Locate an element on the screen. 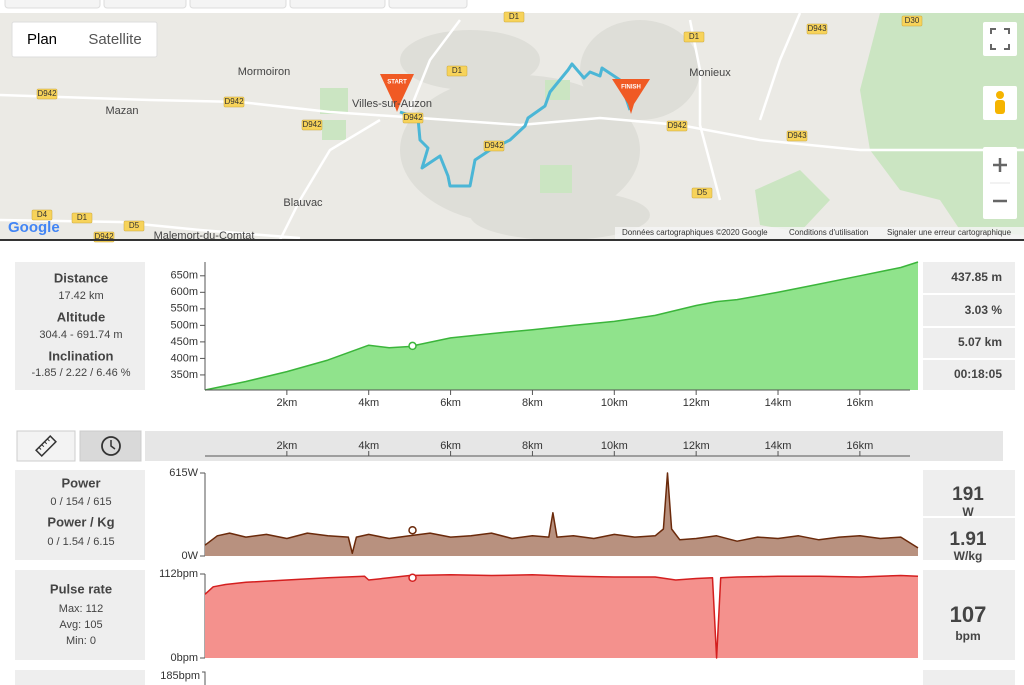 This screenshot has height=685, width=1024. place-label: Mazan is located at coordinates (121, 111).